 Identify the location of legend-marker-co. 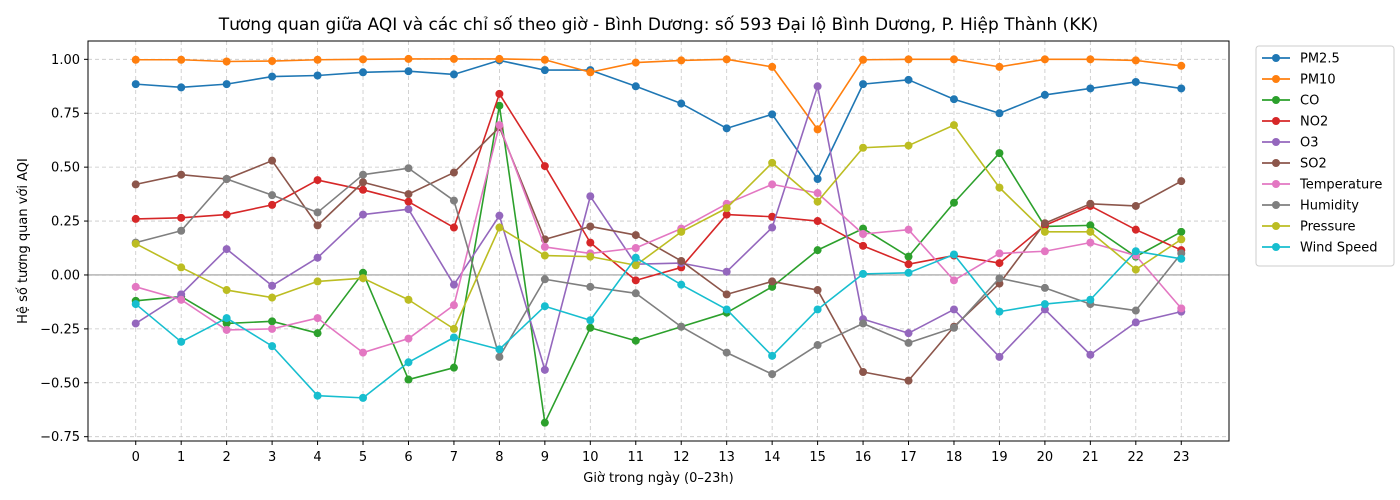
(1276, 100).